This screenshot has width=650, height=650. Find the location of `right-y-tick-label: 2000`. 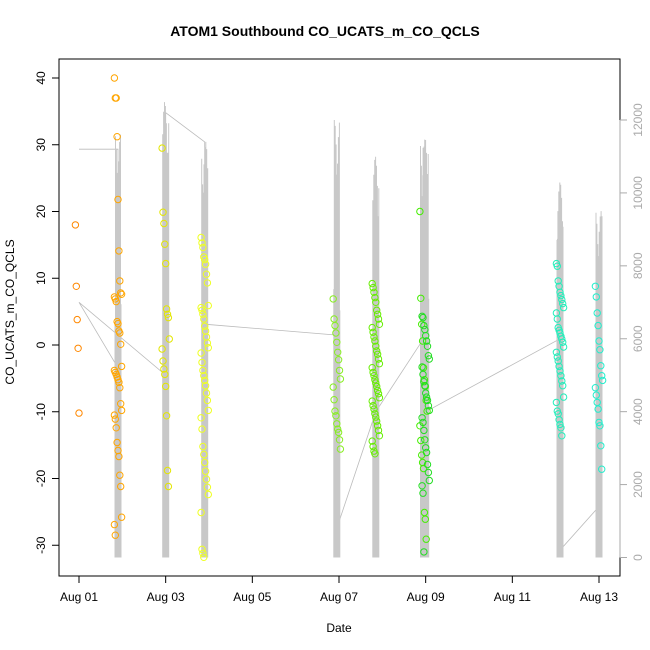

right-y-tick-label: 2000 is located at coordinates (638, 484).